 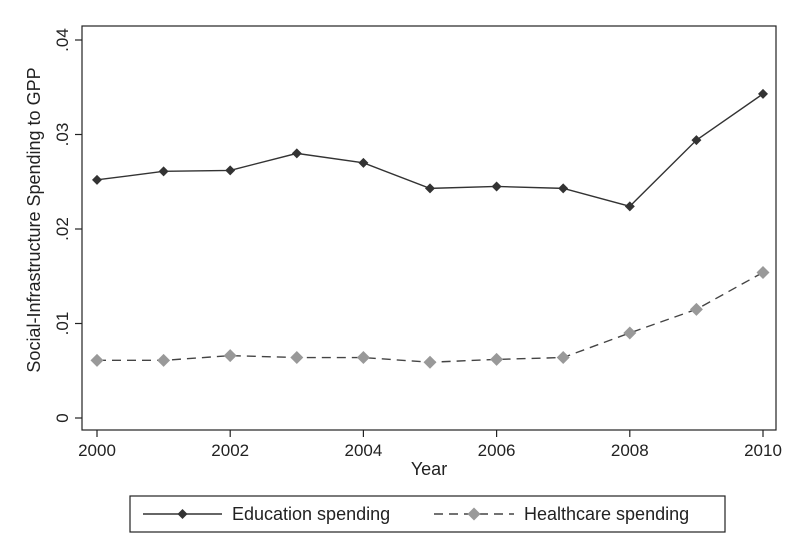 What do you see at coordinates (230, 450) in the screenshot?
I see `x-tick-label: 2002` at bounding box center [230, 450].